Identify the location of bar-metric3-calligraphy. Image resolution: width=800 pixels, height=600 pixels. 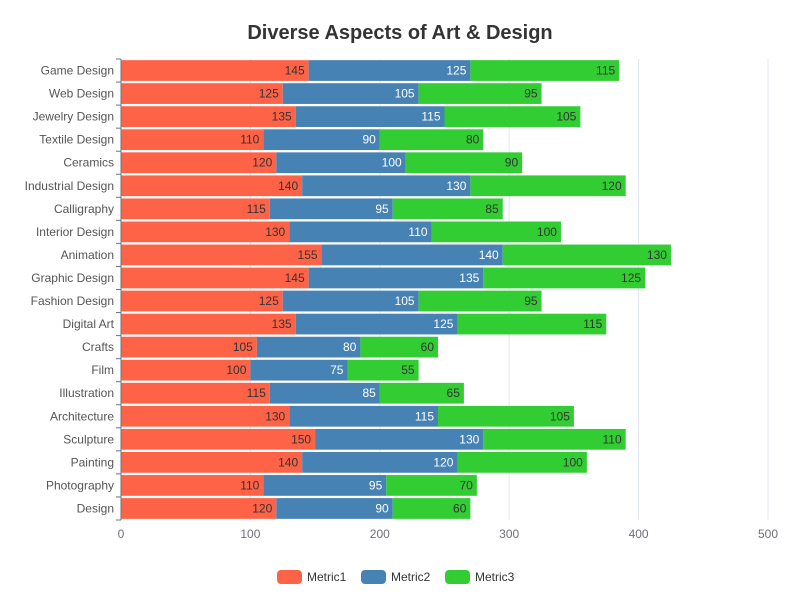
(447, 209).